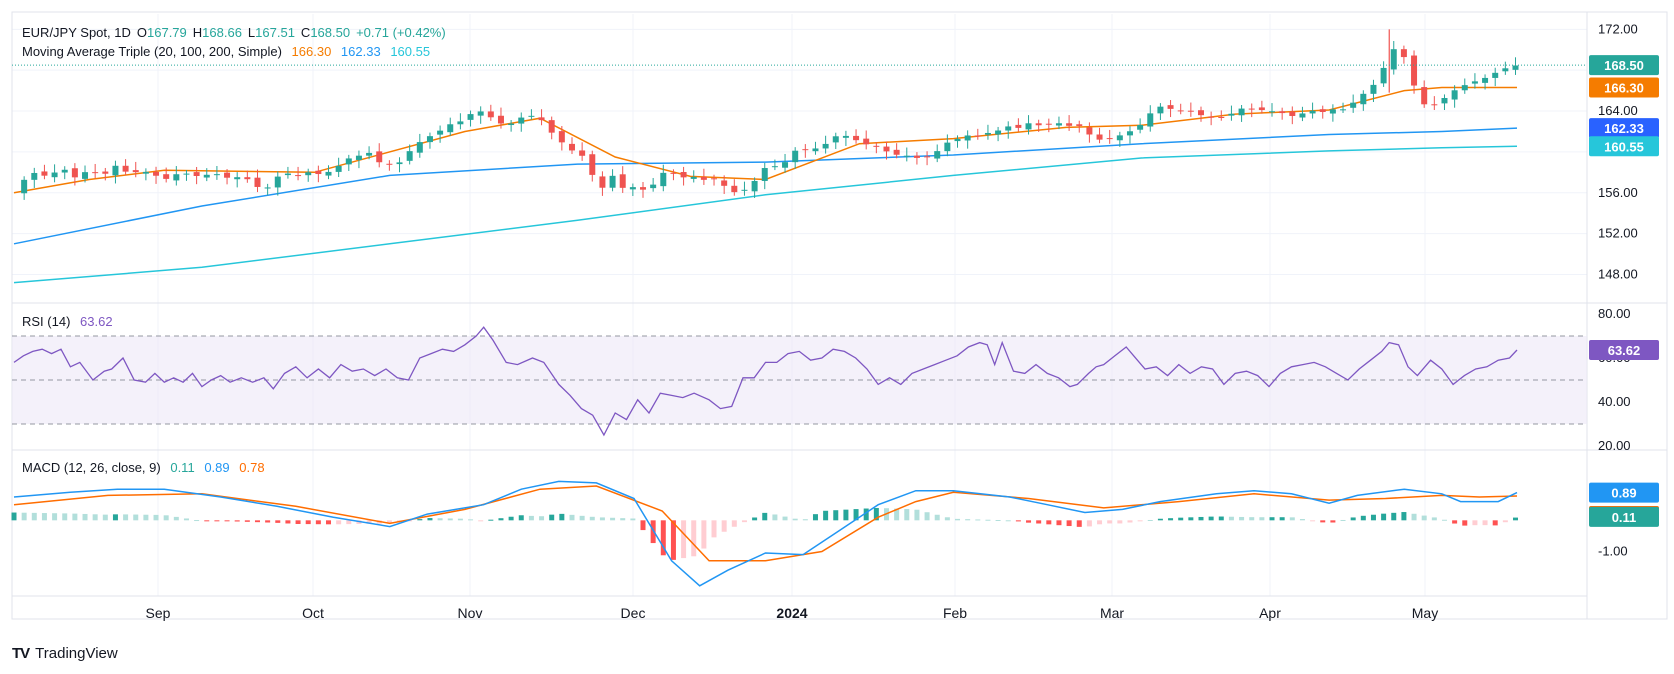 The width and height of the screenshot is (1674, 674). I want to click on macd-label: MACD (12, 26, close, 9), so click(91, 467).